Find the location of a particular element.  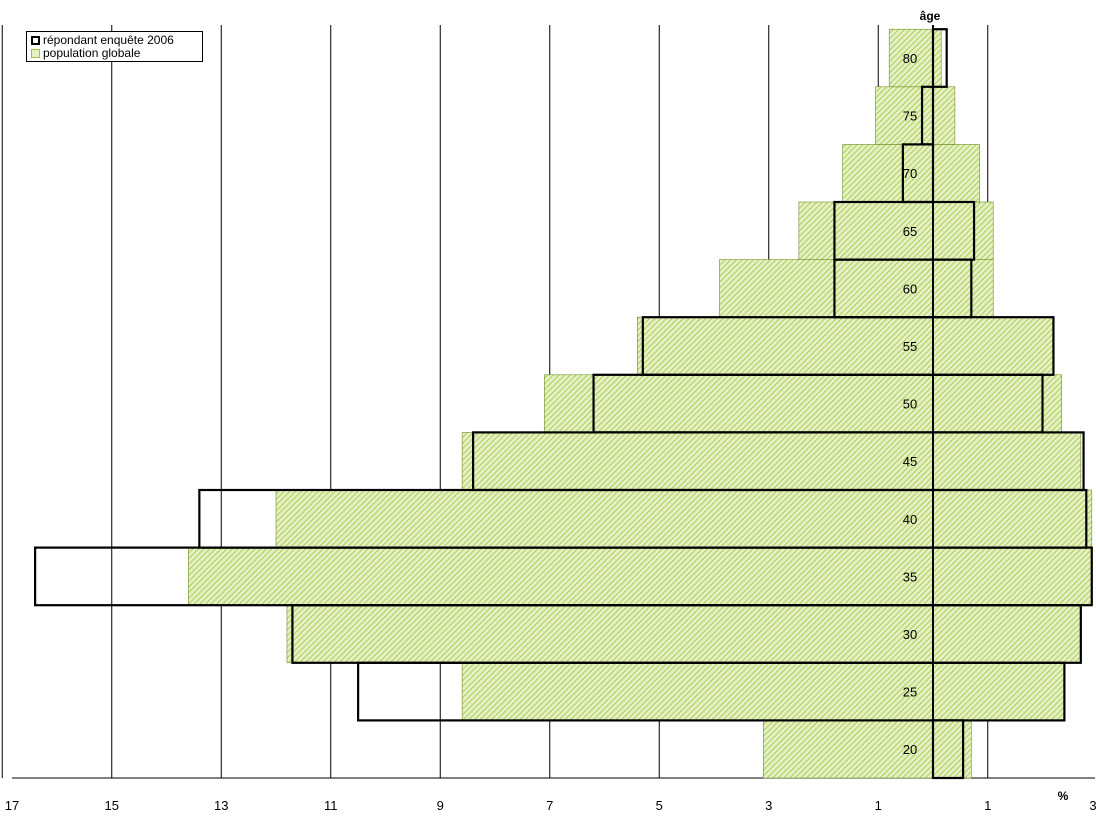

age-label-35: 35 is located at coordinates (910, 576).